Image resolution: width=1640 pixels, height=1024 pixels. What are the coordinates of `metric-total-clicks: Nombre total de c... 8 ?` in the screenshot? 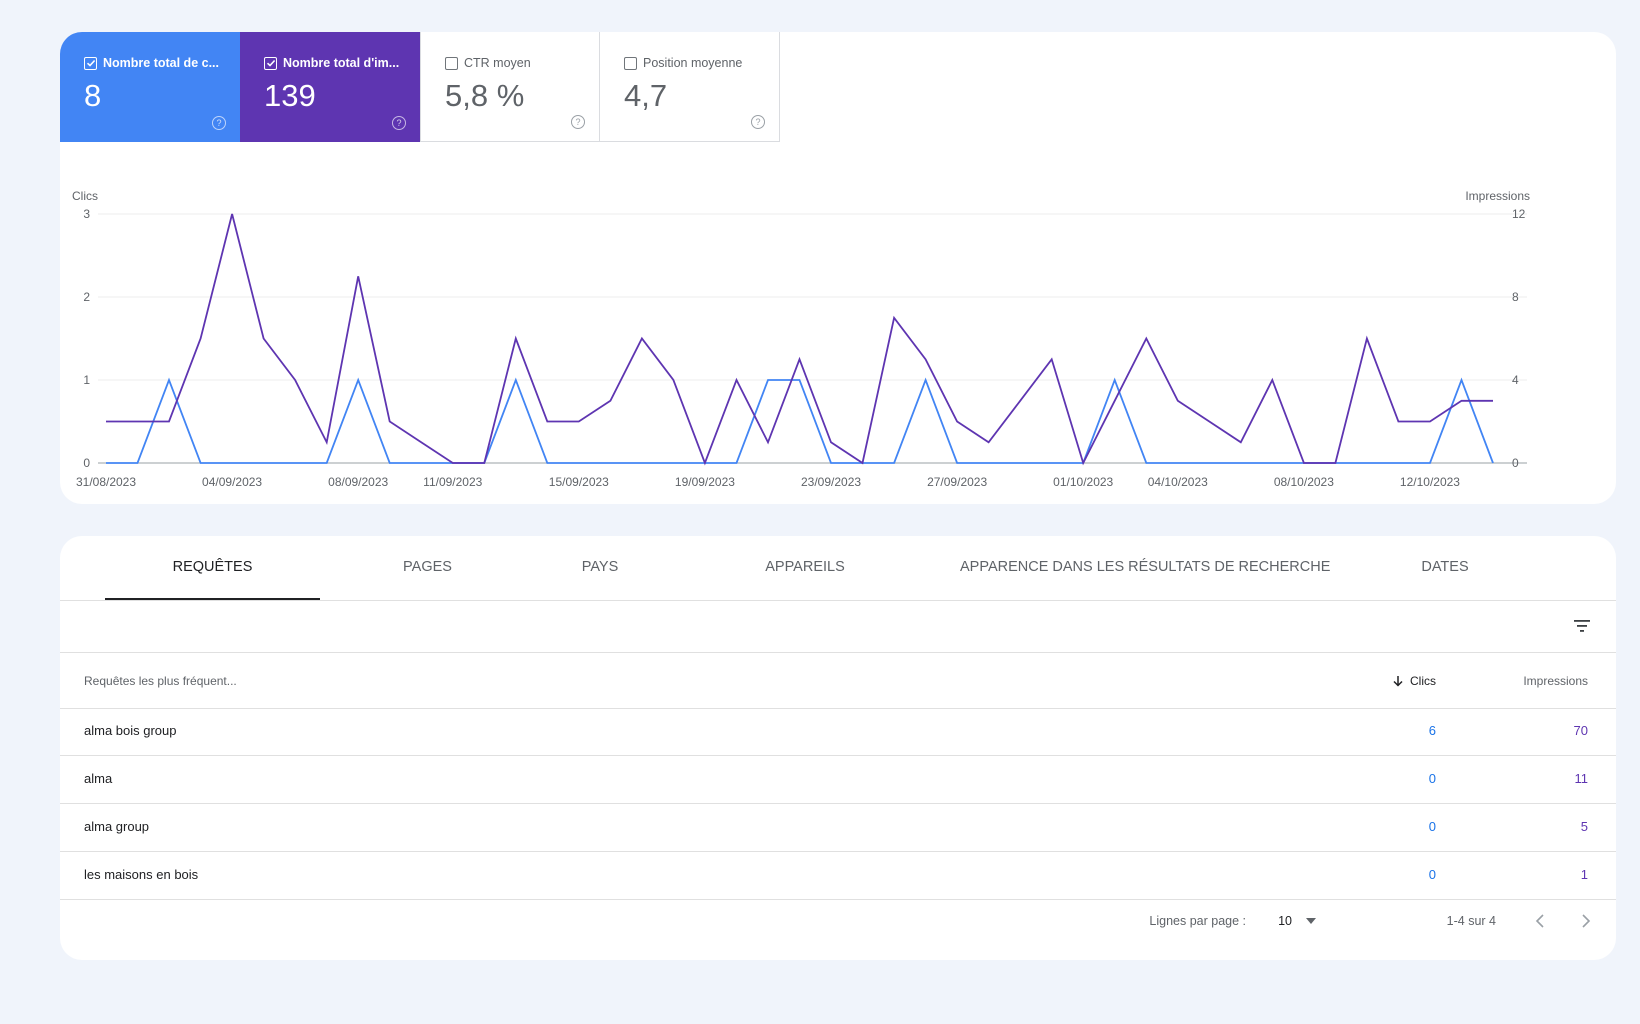 It's located at (150, 87).